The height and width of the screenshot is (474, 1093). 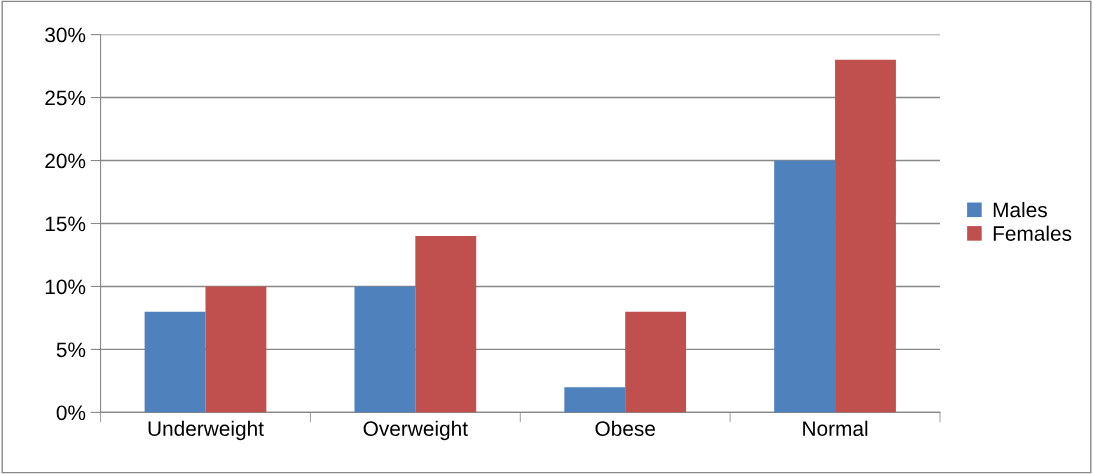 I want to click on legend-label: Females, so click(x=1032, y=233).